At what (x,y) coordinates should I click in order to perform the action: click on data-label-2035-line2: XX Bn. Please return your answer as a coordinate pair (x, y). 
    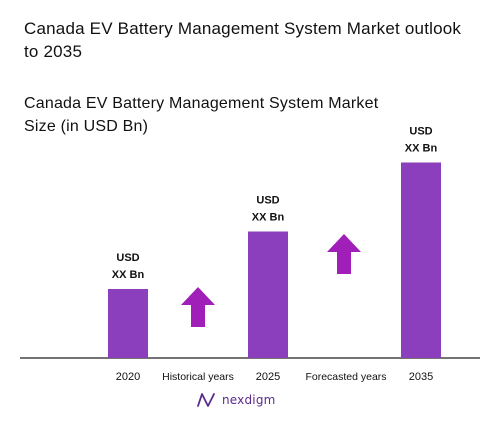
    Looking at the image, I should click on (421, 149).